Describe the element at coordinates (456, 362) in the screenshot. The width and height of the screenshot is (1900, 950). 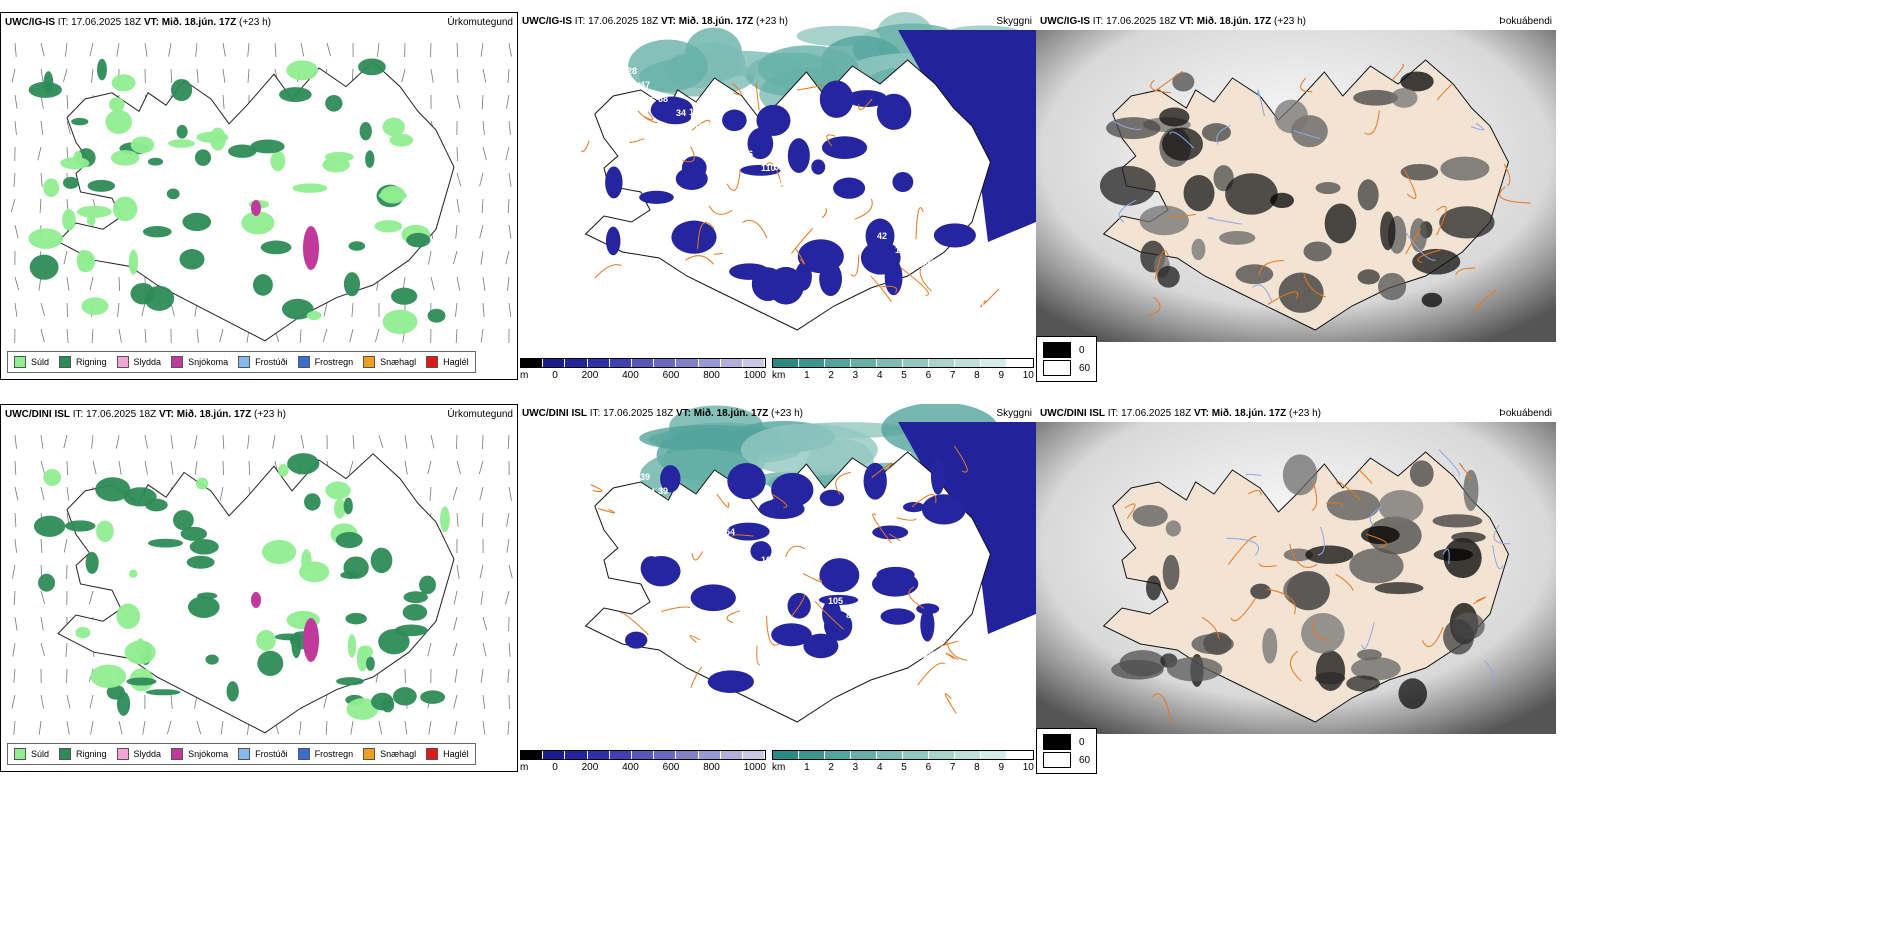
I see `legend-label: Haglél` at that location.